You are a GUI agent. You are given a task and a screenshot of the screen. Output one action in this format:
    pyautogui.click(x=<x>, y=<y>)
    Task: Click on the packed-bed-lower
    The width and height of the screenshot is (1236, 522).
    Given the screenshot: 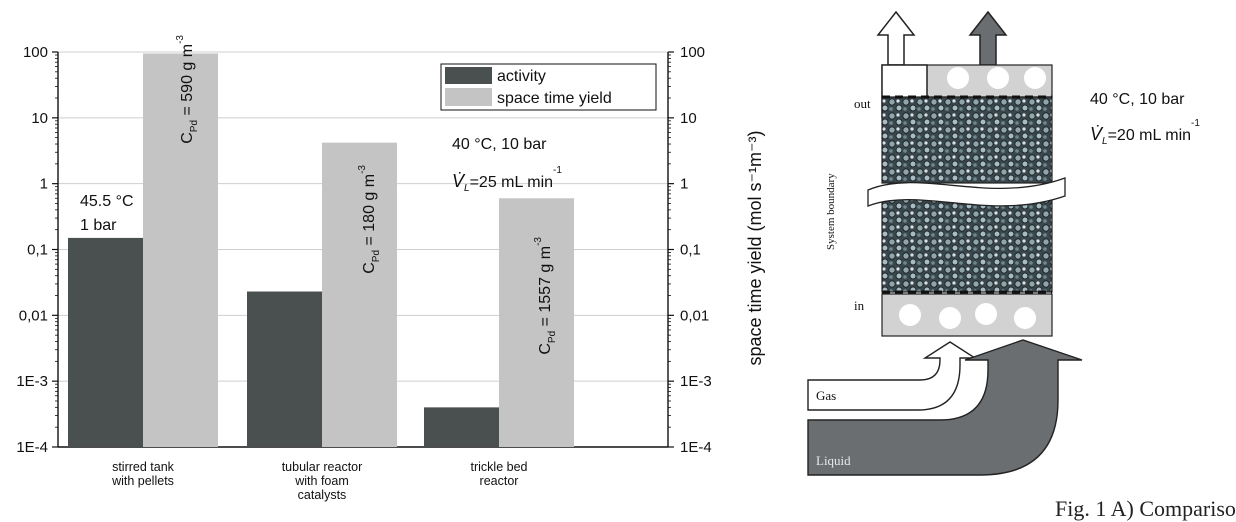 What is the action you would take?
    pyautogui.click(x=967, y=244)
    